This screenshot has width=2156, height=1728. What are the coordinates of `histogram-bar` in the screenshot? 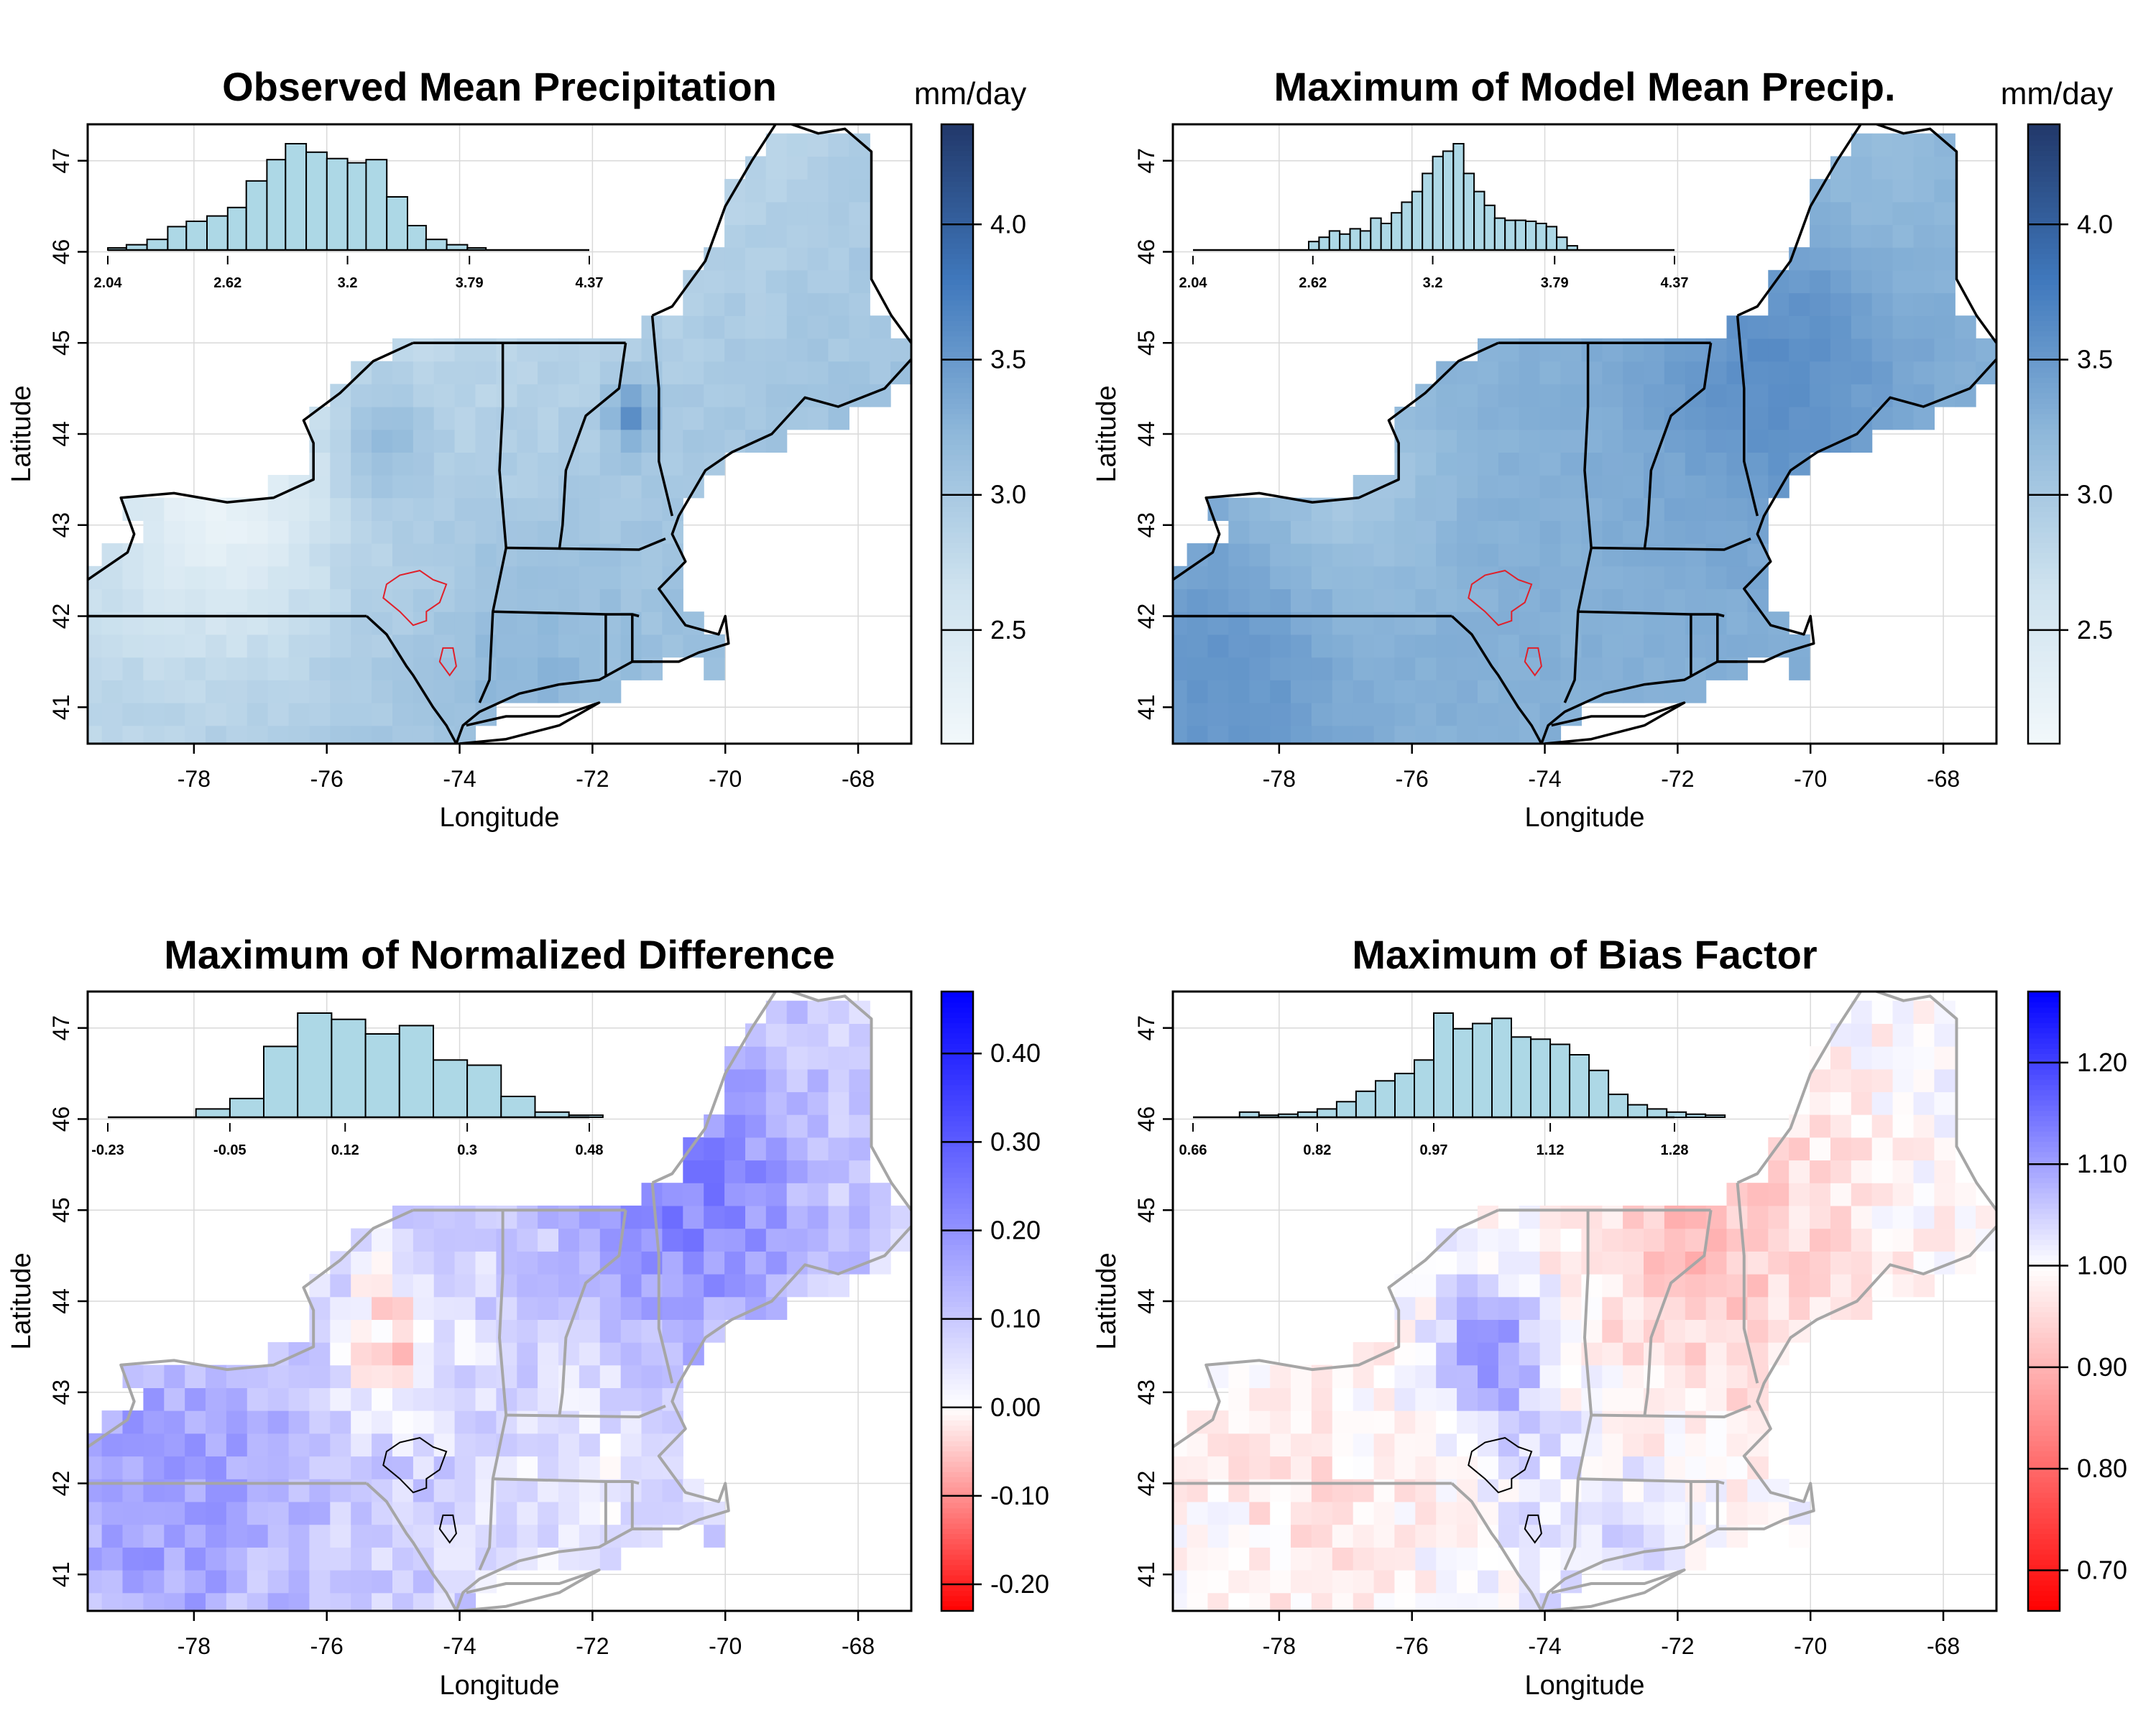 It's located at (1520, 235).